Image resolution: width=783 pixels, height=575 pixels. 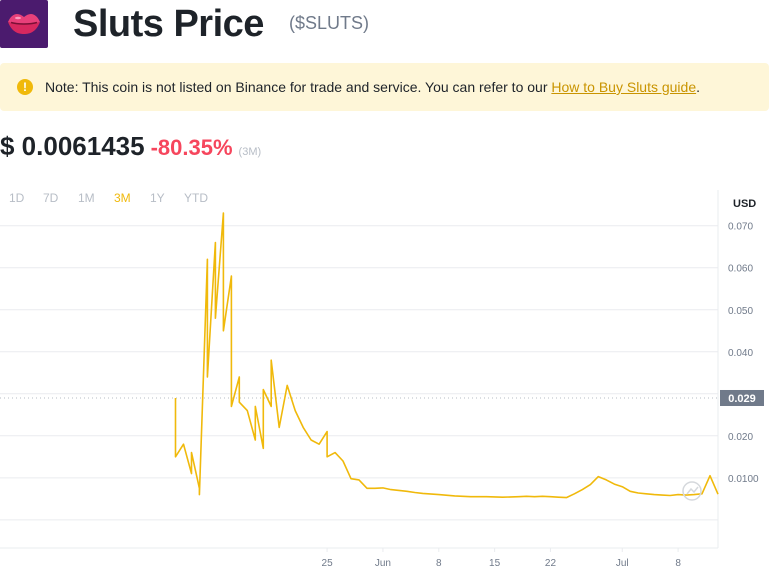 I want to click on x-tick-label: 15, so click(x=495, y=563).